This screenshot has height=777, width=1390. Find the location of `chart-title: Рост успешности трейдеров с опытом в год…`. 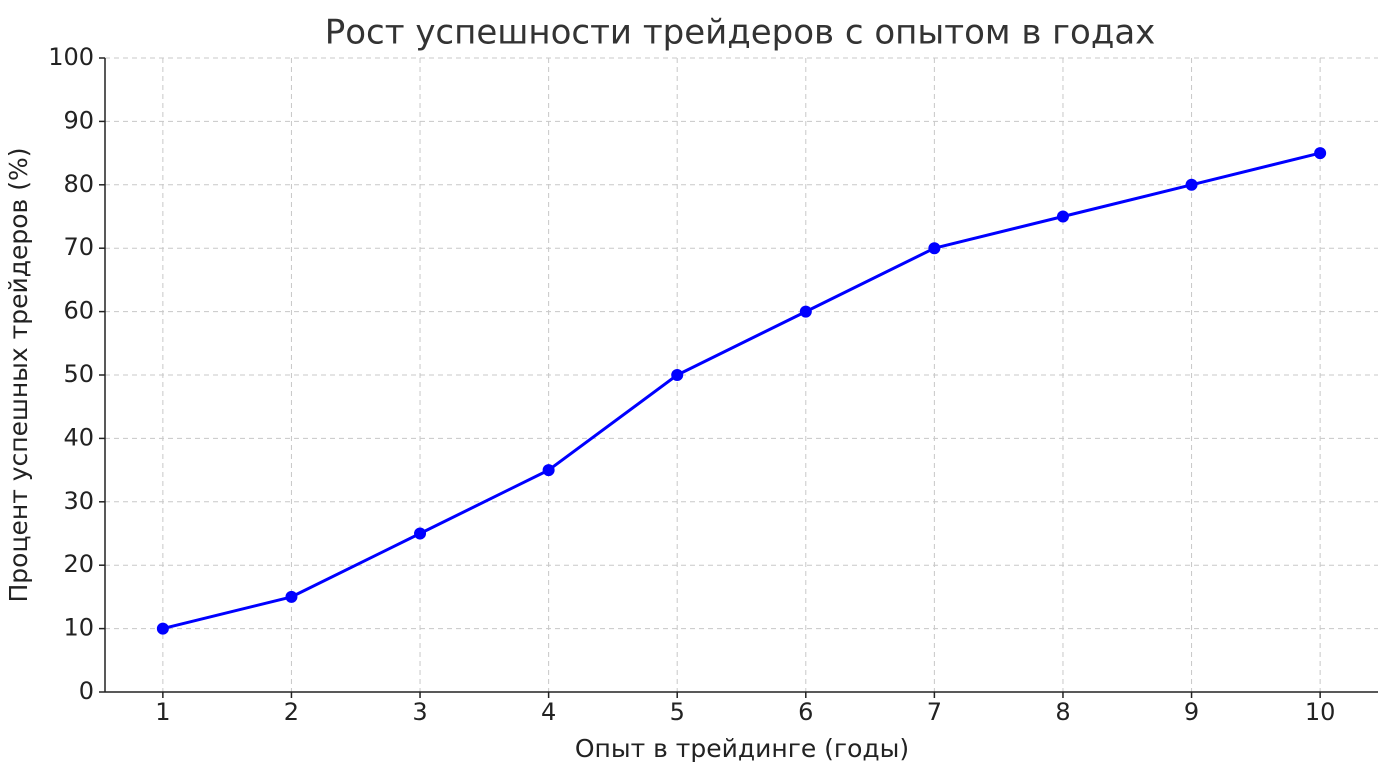

chart-title: Рост успешности трейдеров с опытом в год… is located at coordinates (740, 33).